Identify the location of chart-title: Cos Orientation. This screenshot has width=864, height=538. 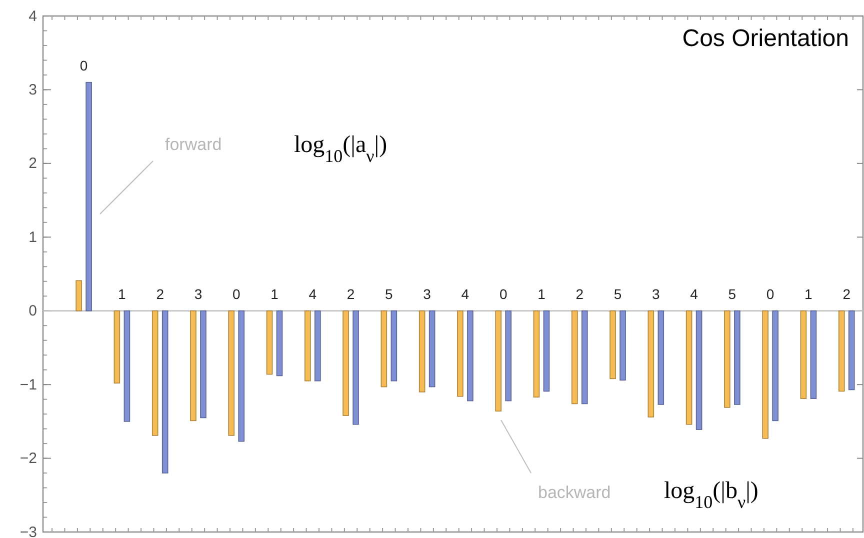
(765, 38).